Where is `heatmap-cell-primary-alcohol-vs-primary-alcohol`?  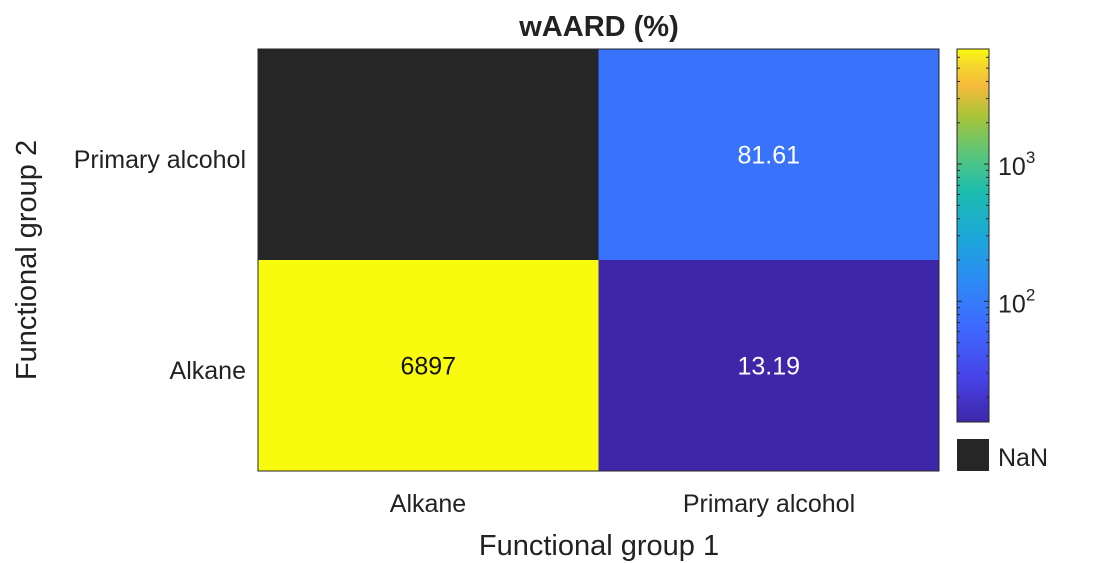 heatmap-cell-primary-alcohol-vs-primary-alcohol is located at coordinates (768, 154).